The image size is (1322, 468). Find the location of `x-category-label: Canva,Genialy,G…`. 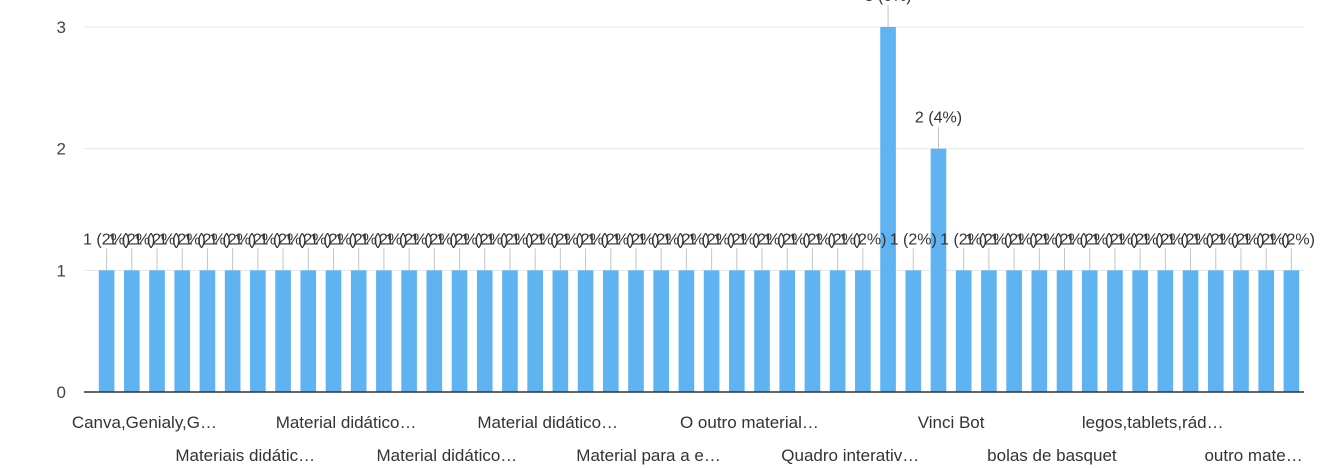

x-category-label: Canva,Genialy,G… is located at coordinates (144, 422).